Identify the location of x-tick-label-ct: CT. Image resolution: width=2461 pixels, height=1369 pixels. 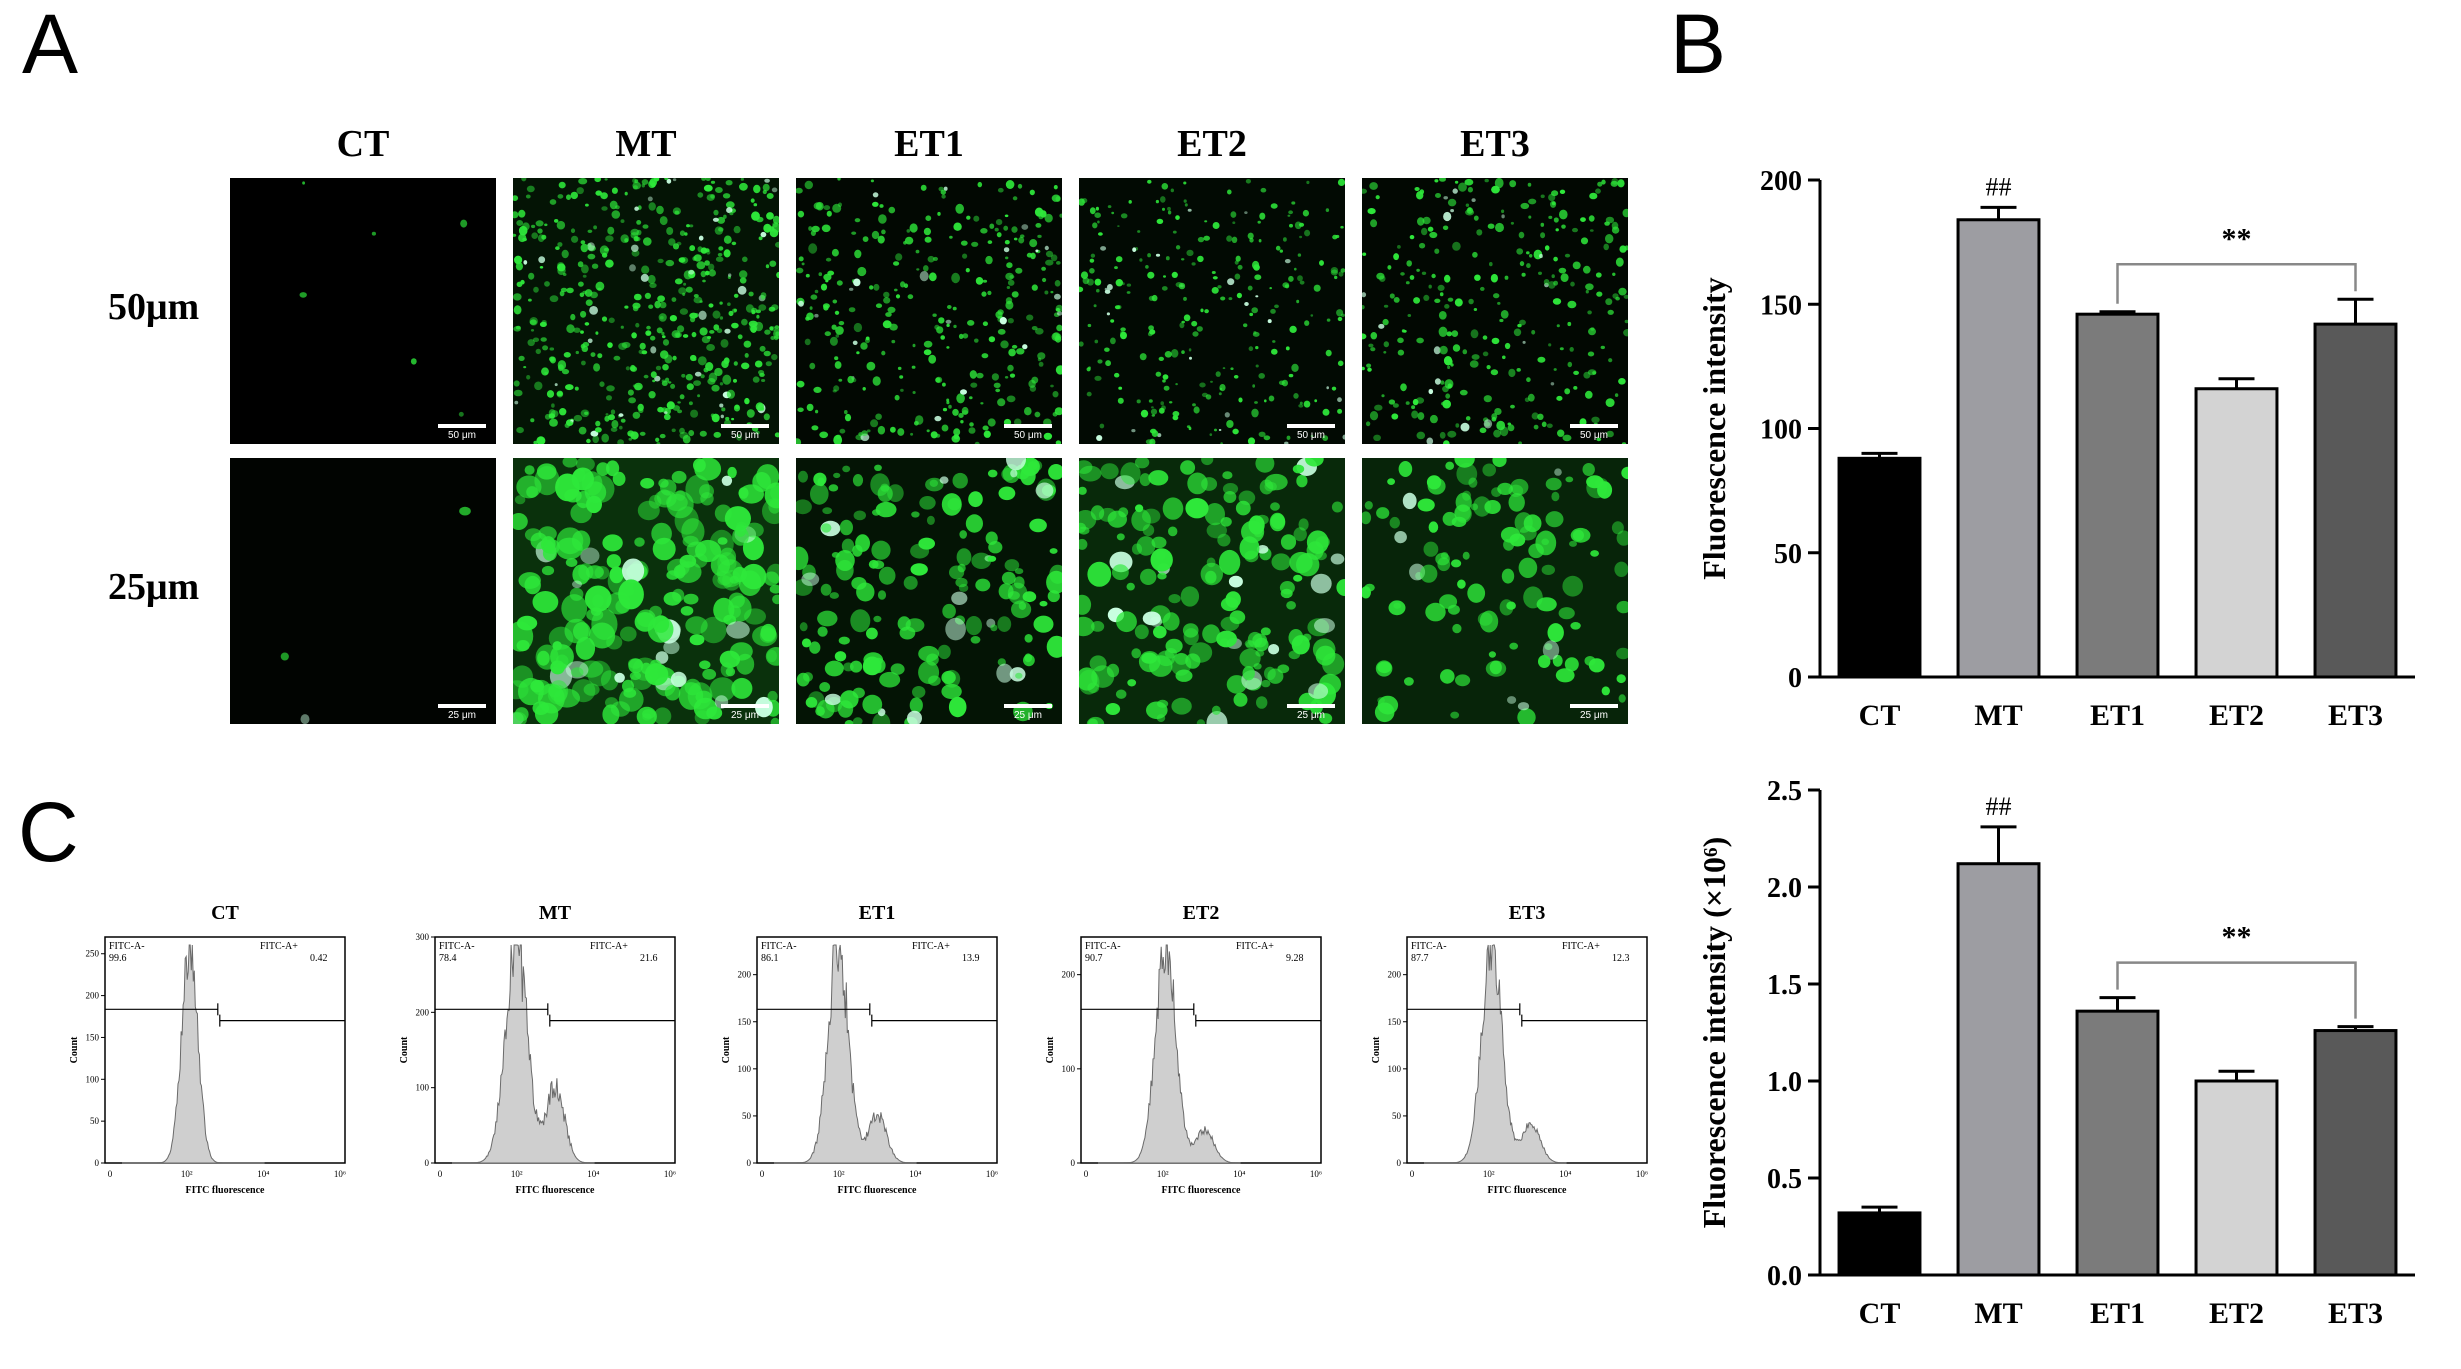
(1880, 715).